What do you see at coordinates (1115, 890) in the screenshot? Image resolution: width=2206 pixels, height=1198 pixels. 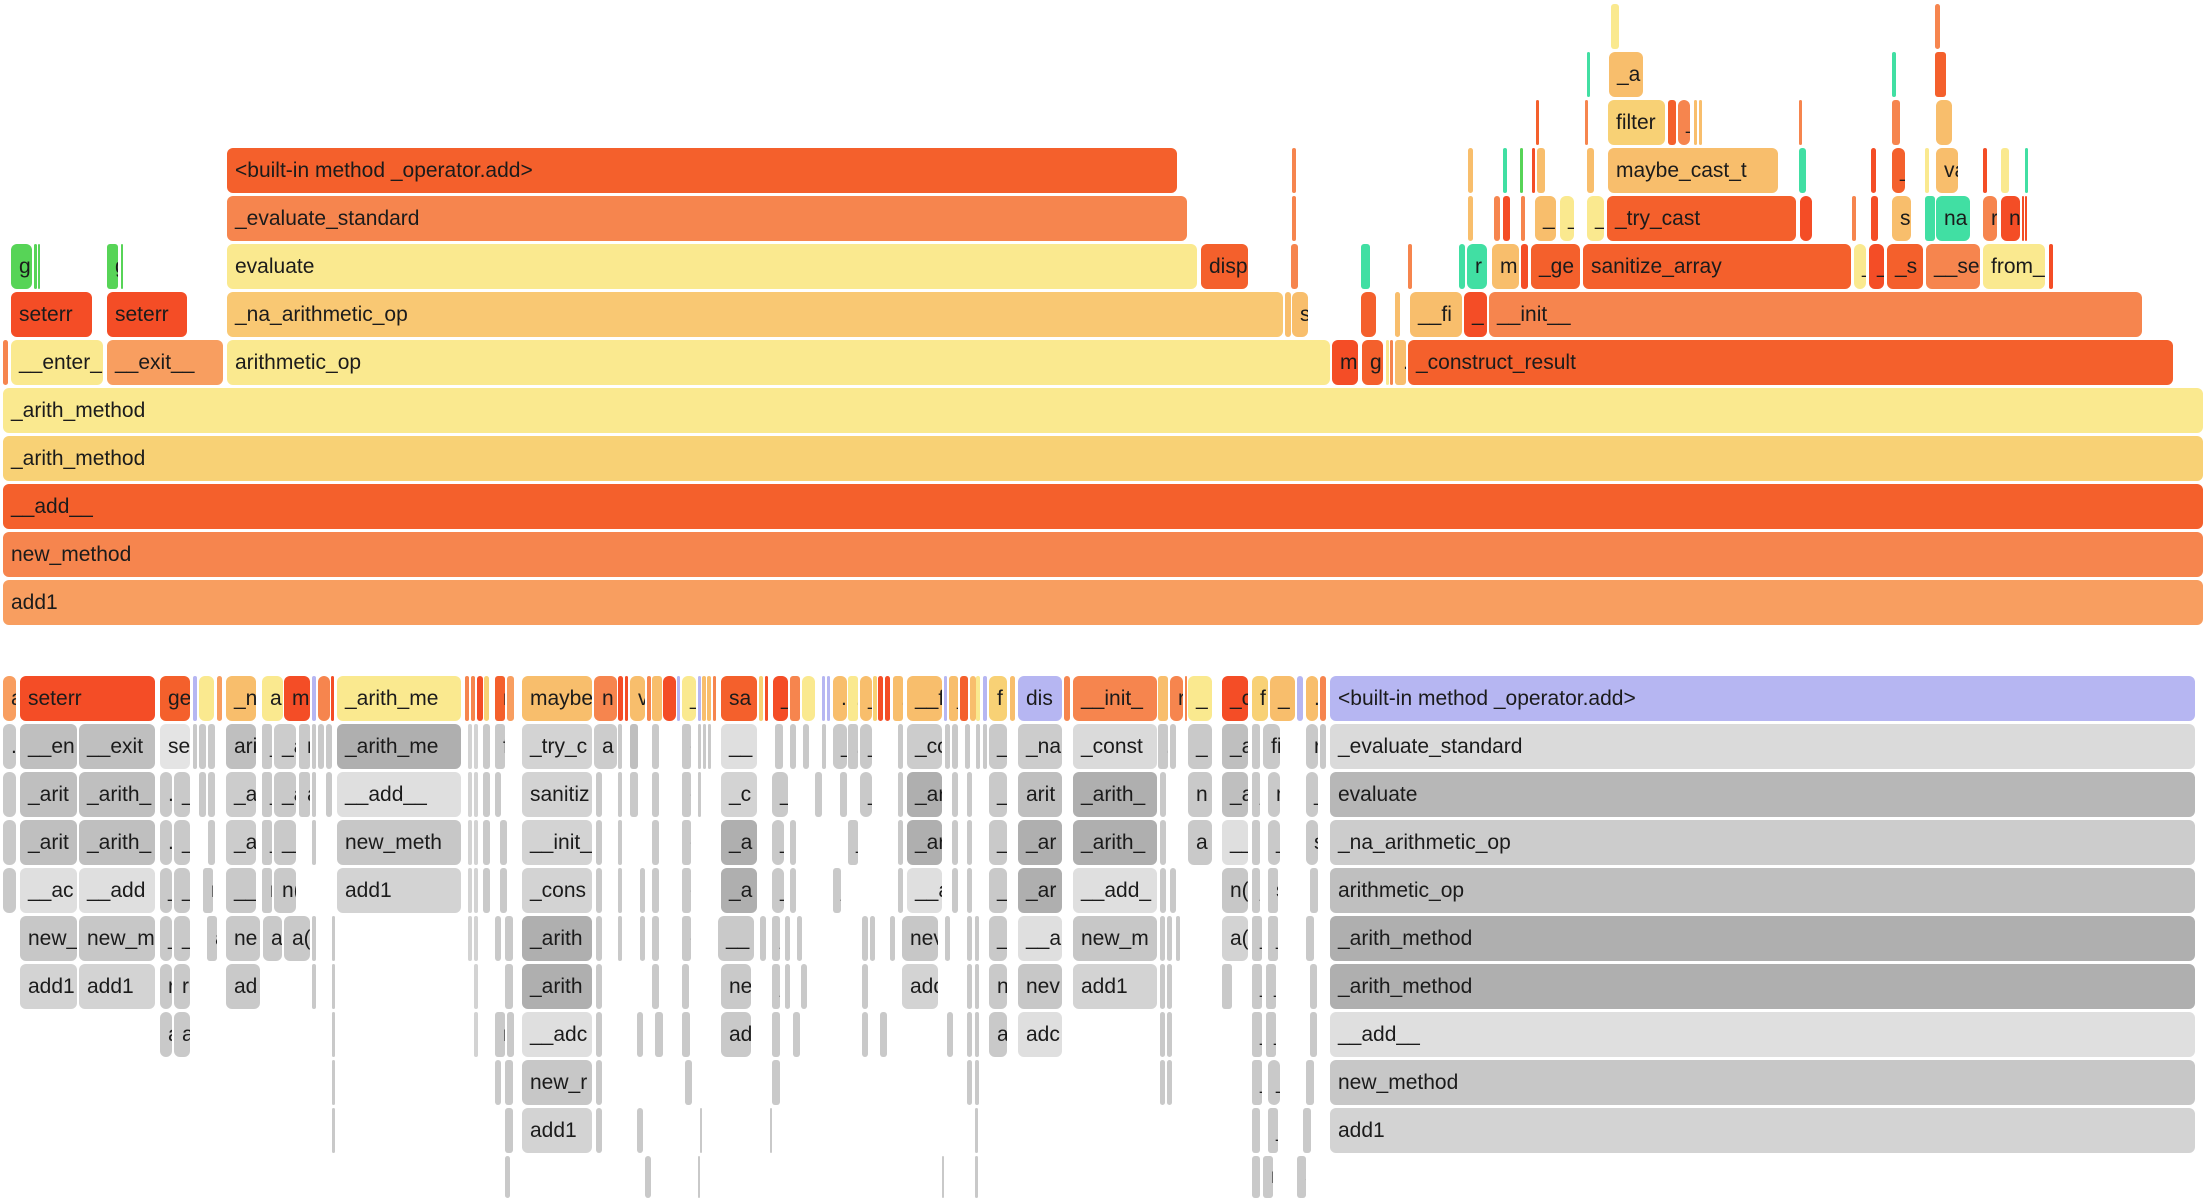 I see `flame-frame: __add_` at bounding box center [1115, 890].